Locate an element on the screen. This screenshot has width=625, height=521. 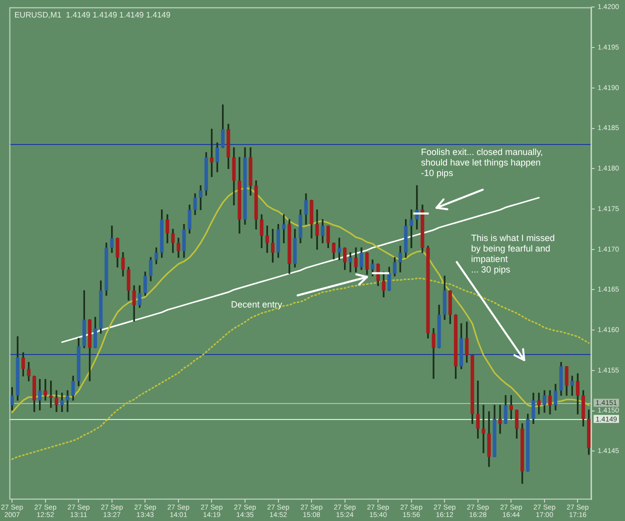
chart-title: EURUSD,M1 1.4149 1.4149 1.4149 1.4149 is located at coordinates (92, 15).